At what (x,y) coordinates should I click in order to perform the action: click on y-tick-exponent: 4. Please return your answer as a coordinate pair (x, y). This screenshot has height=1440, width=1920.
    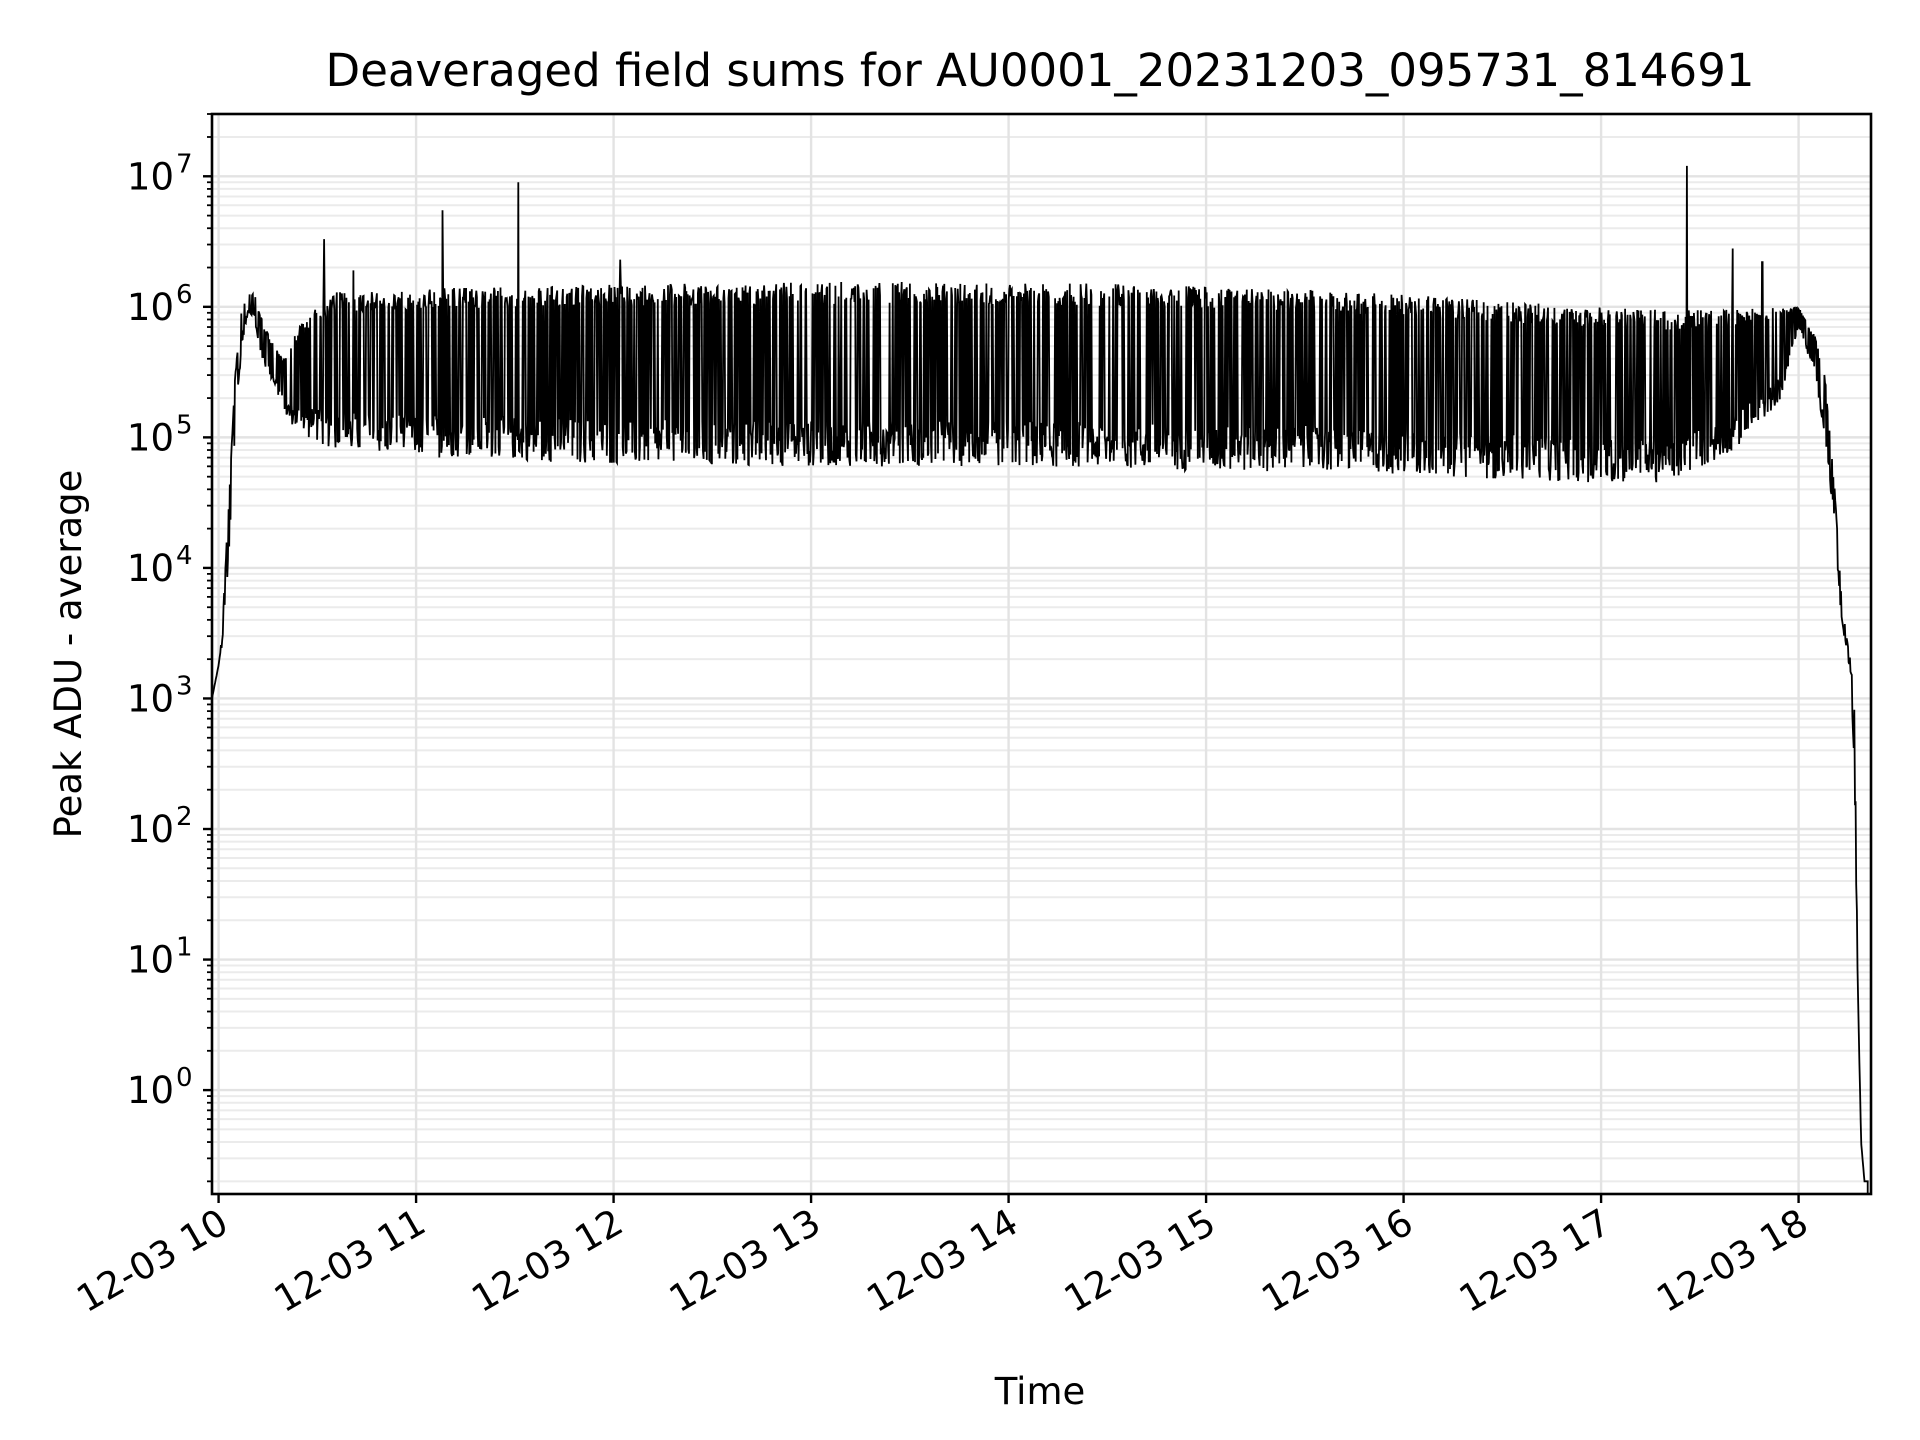
    Looking at the image, I should click on (184, 556).